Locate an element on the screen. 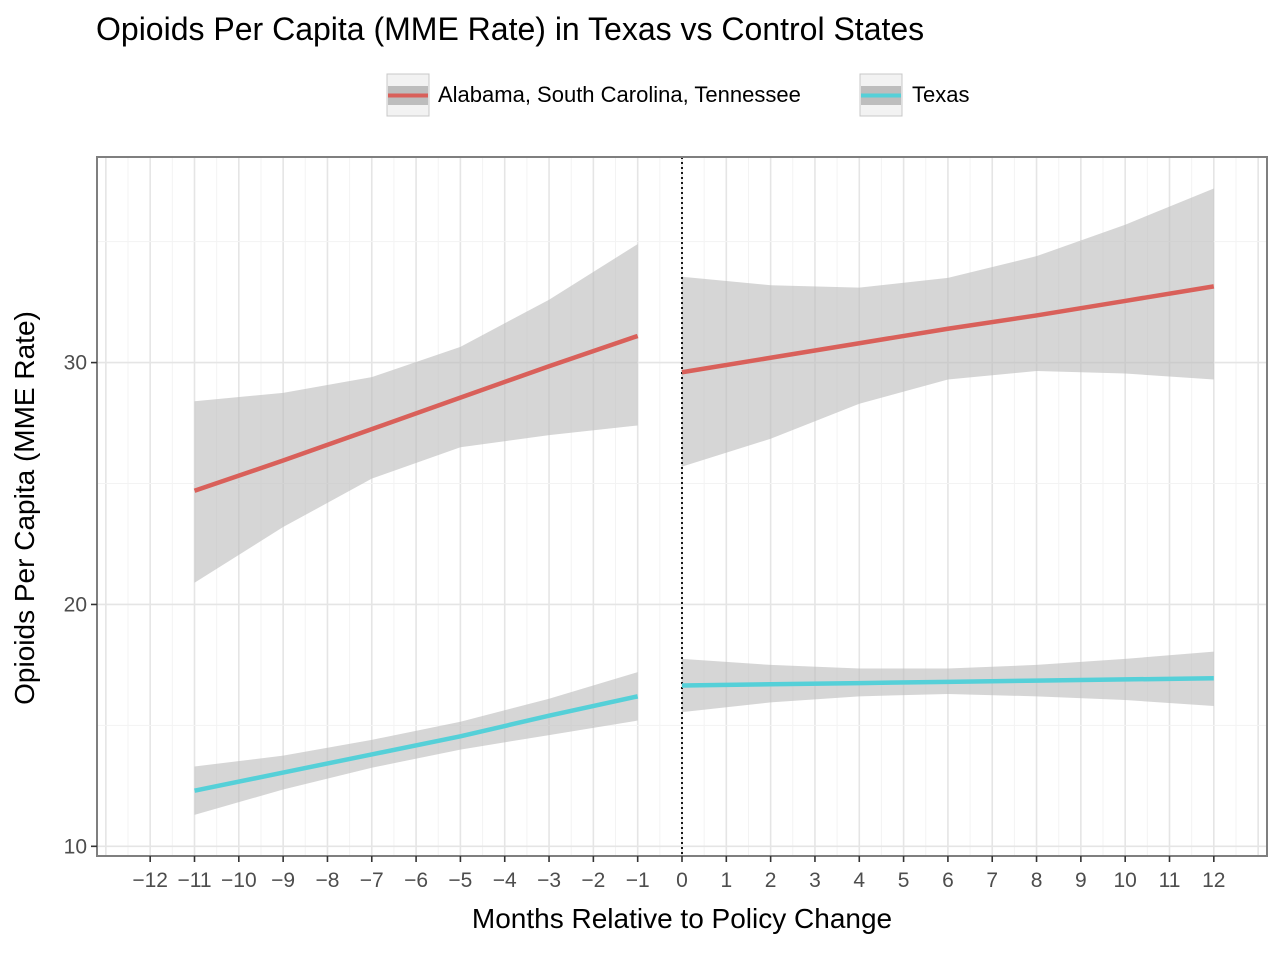  x-tick-label: 6 is located at coordinates (948, 880).